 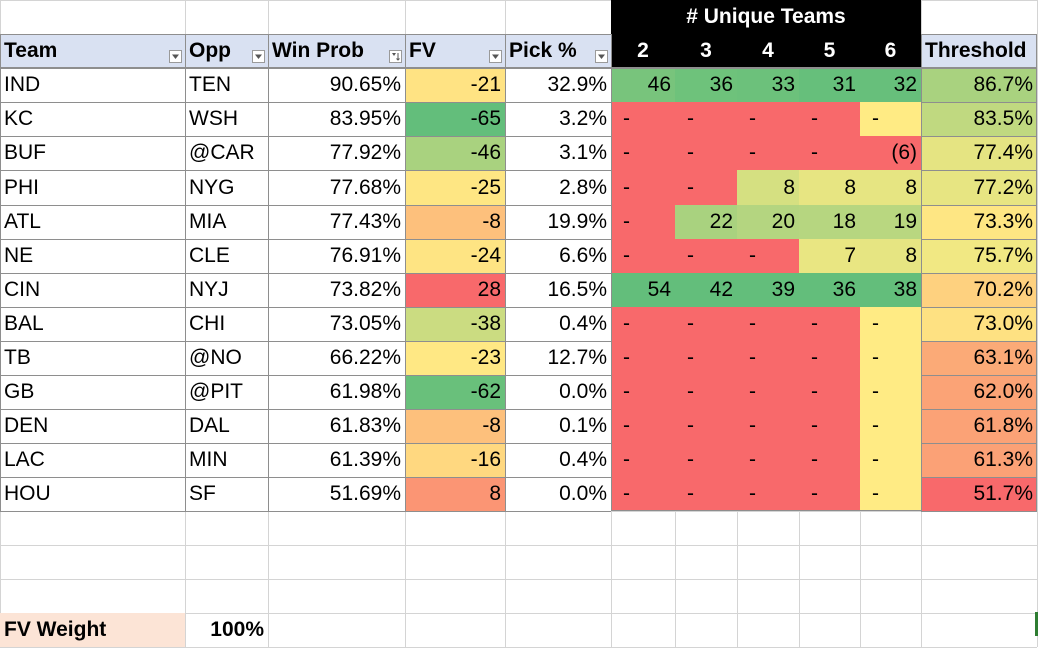 I want to click on cell-unique-6: (6), so click(x=890, y=153).